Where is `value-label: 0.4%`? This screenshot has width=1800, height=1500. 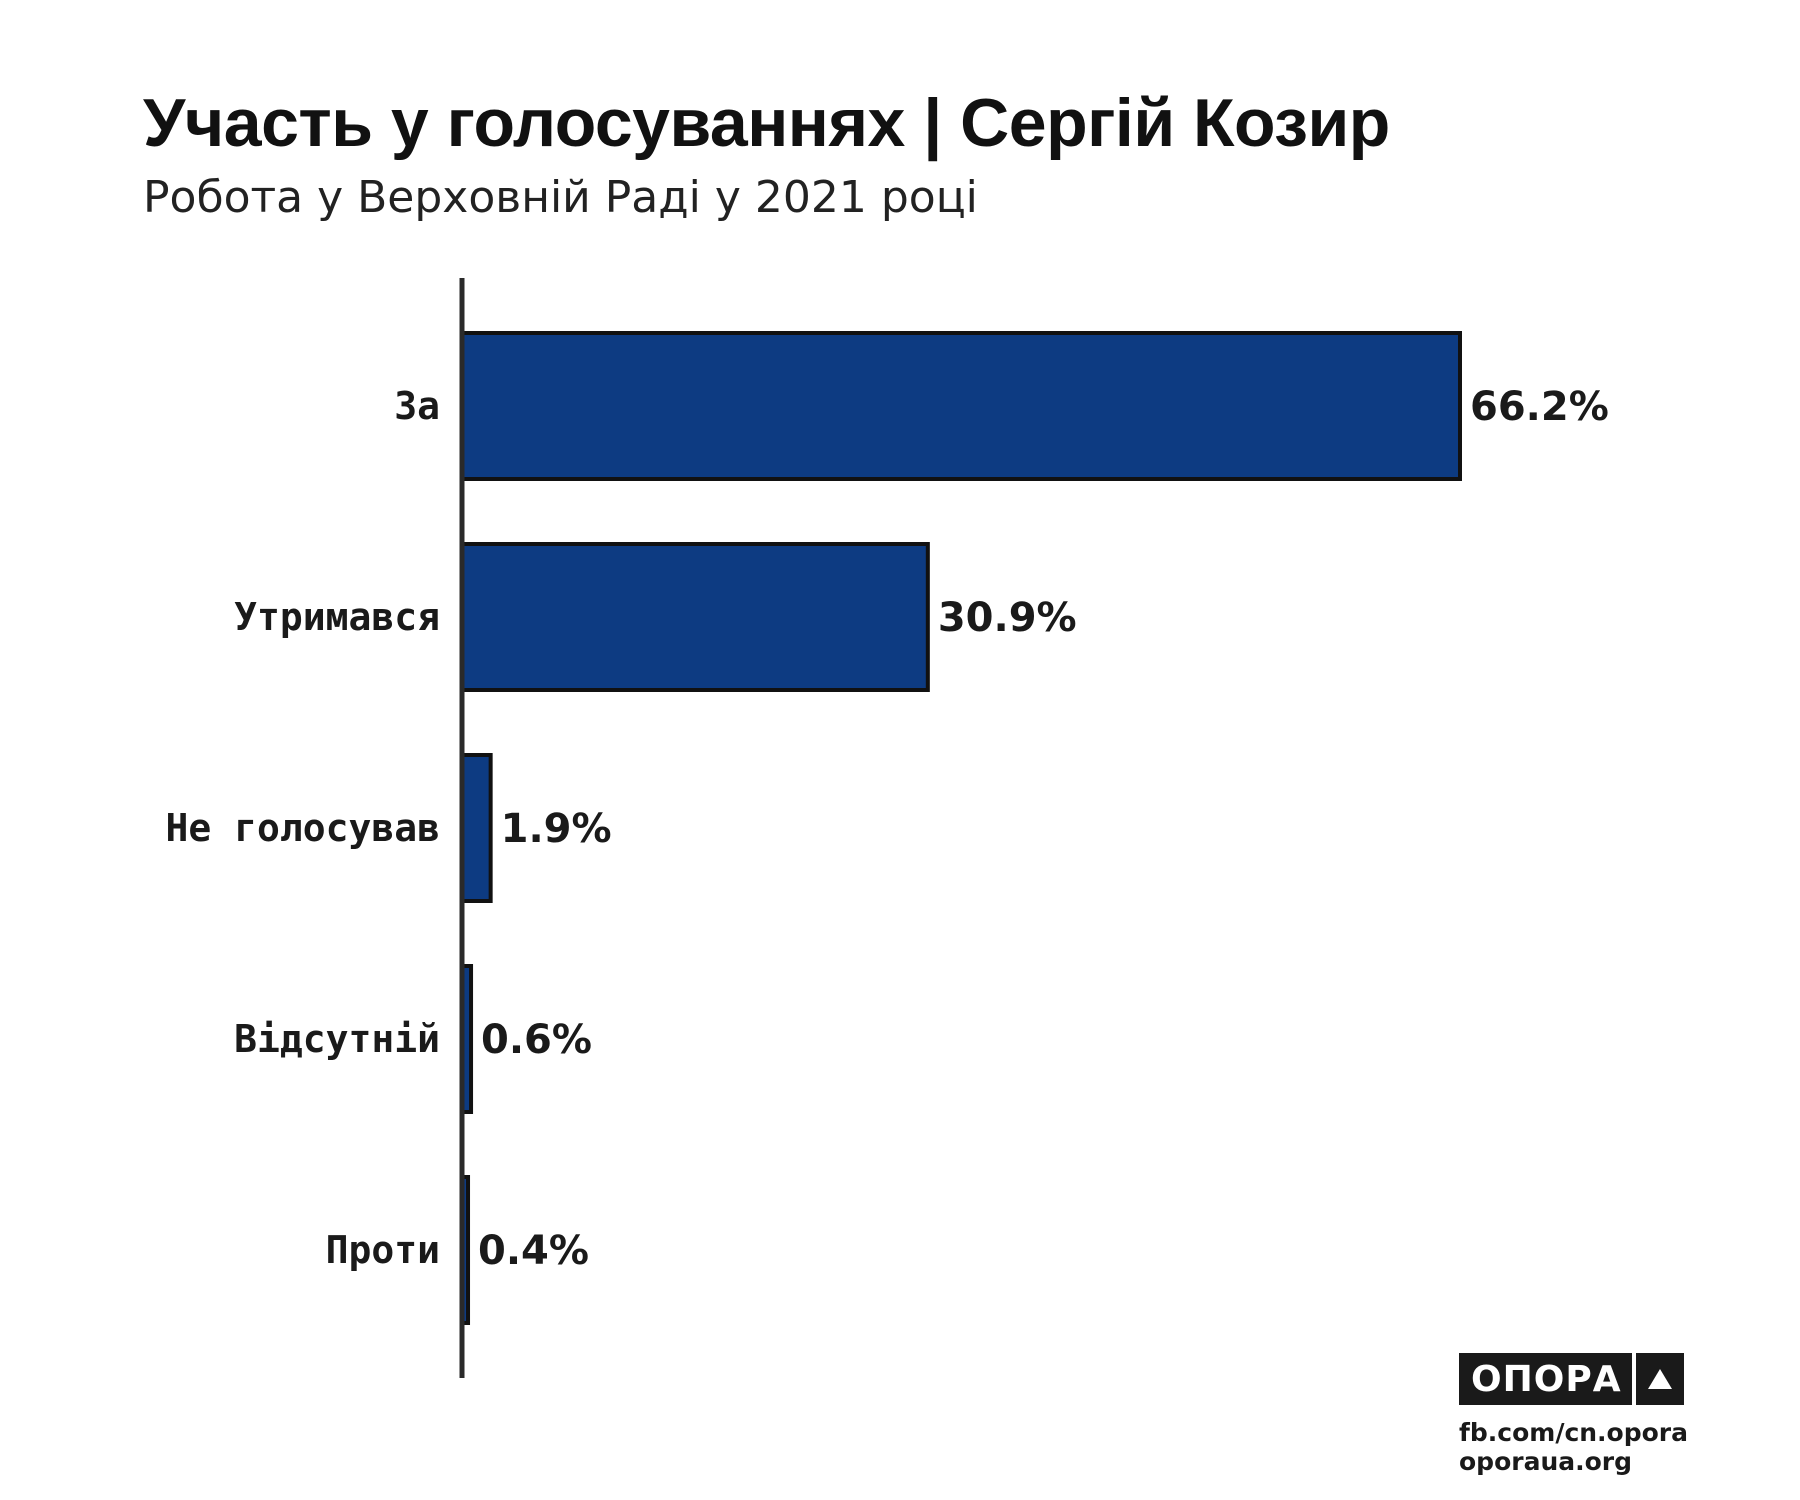 value-label: 0.4% is located at coordinates (533, 1251).